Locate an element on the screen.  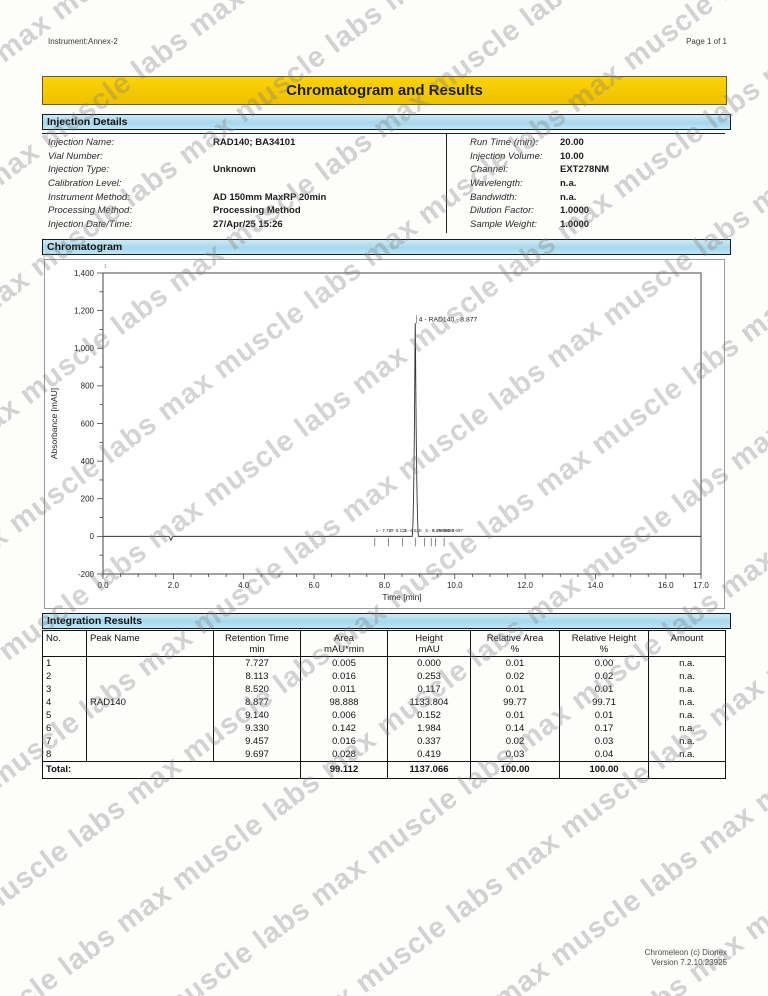
table-cell: 0.142 is located at coordinates (344, 728).